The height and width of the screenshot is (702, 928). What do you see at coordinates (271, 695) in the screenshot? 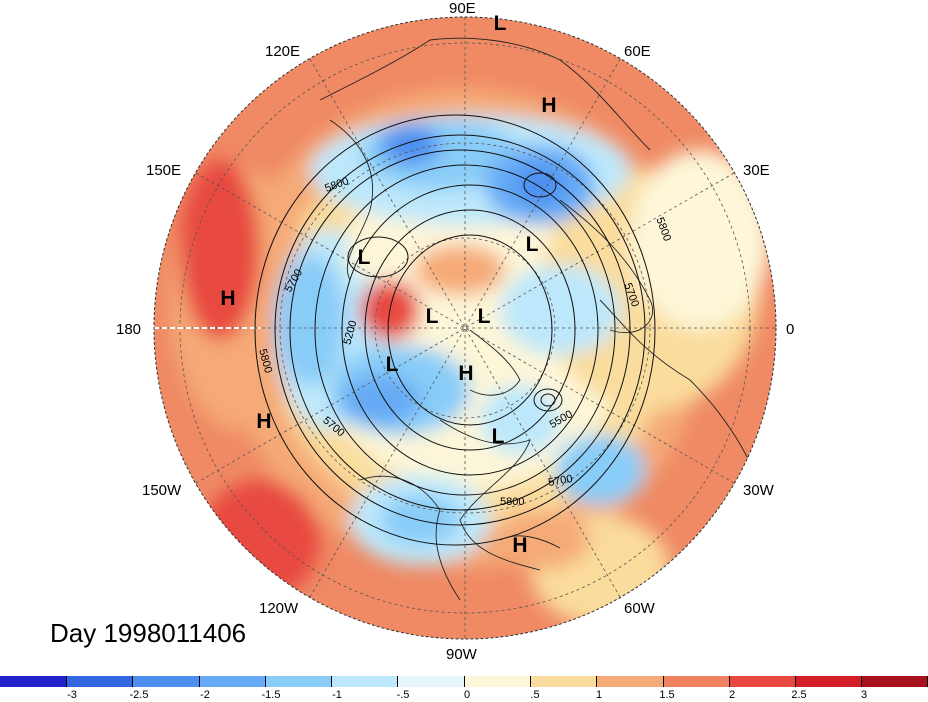
I see `colorbar-tick-label: -1.5` at bounding box center [271, 695].